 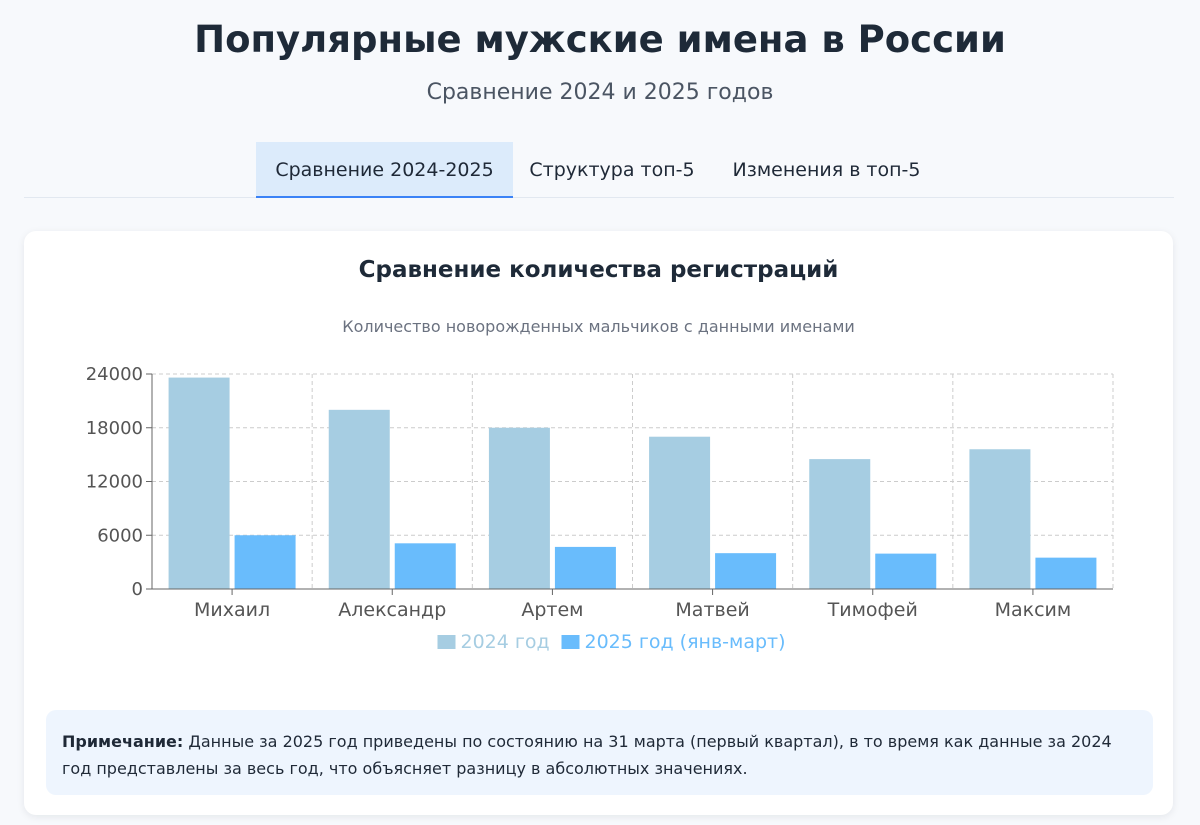 I want to click on x-tick-label: Михаил, so click(x=232, y=610).